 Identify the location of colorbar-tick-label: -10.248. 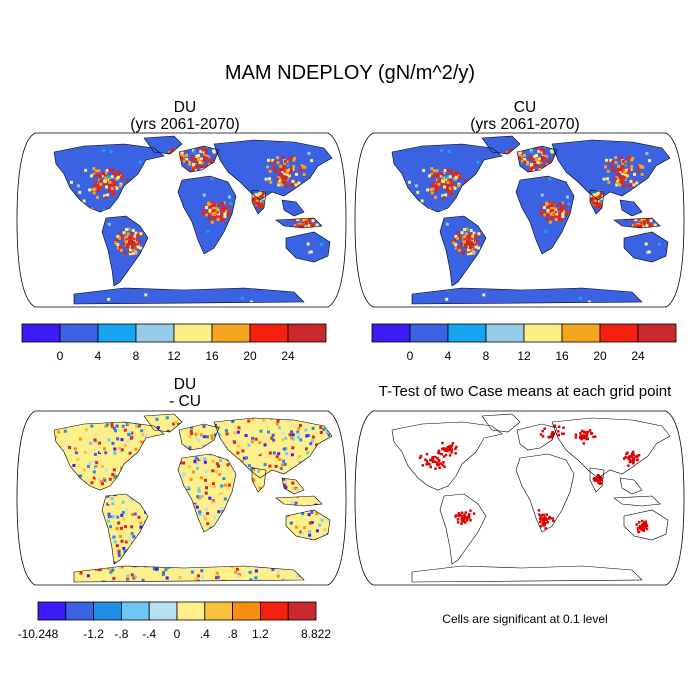
(38, 634).